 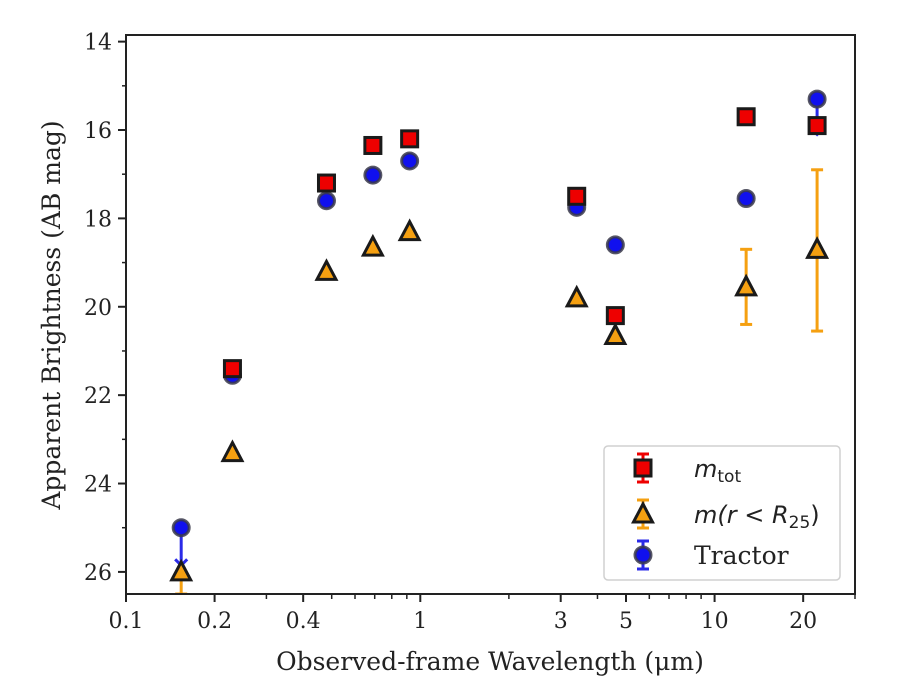 I want to click on x-tick-label: 0.1, so click(x=126, y=621).